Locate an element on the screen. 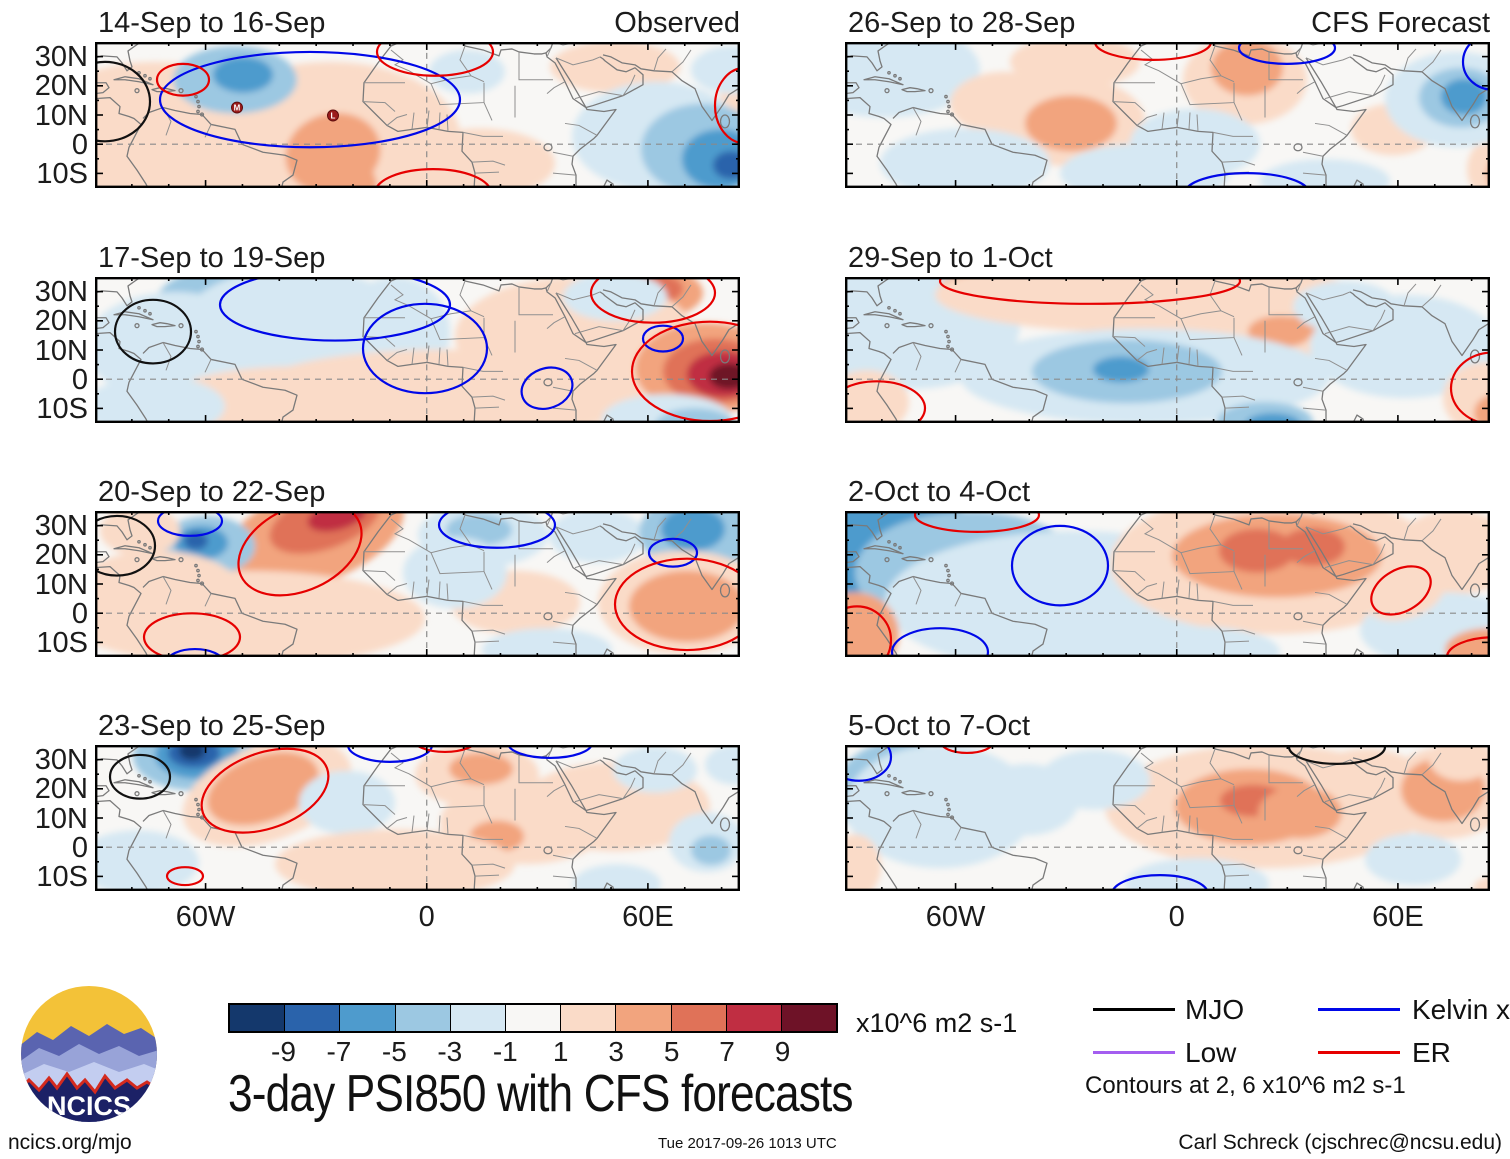 The height and width of the screenshot is (1159, 1510). colorbar-tick-label: -9 is located at coordinates (283, 1051).